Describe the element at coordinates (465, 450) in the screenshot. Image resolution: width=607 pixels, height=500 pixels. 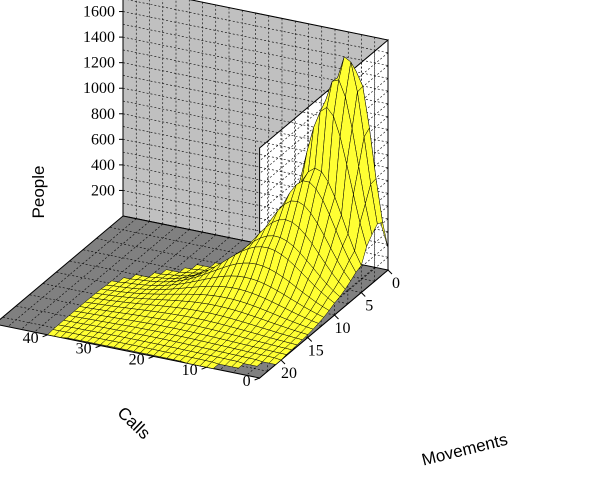
I see `x-axis-label: Movements` at that location.